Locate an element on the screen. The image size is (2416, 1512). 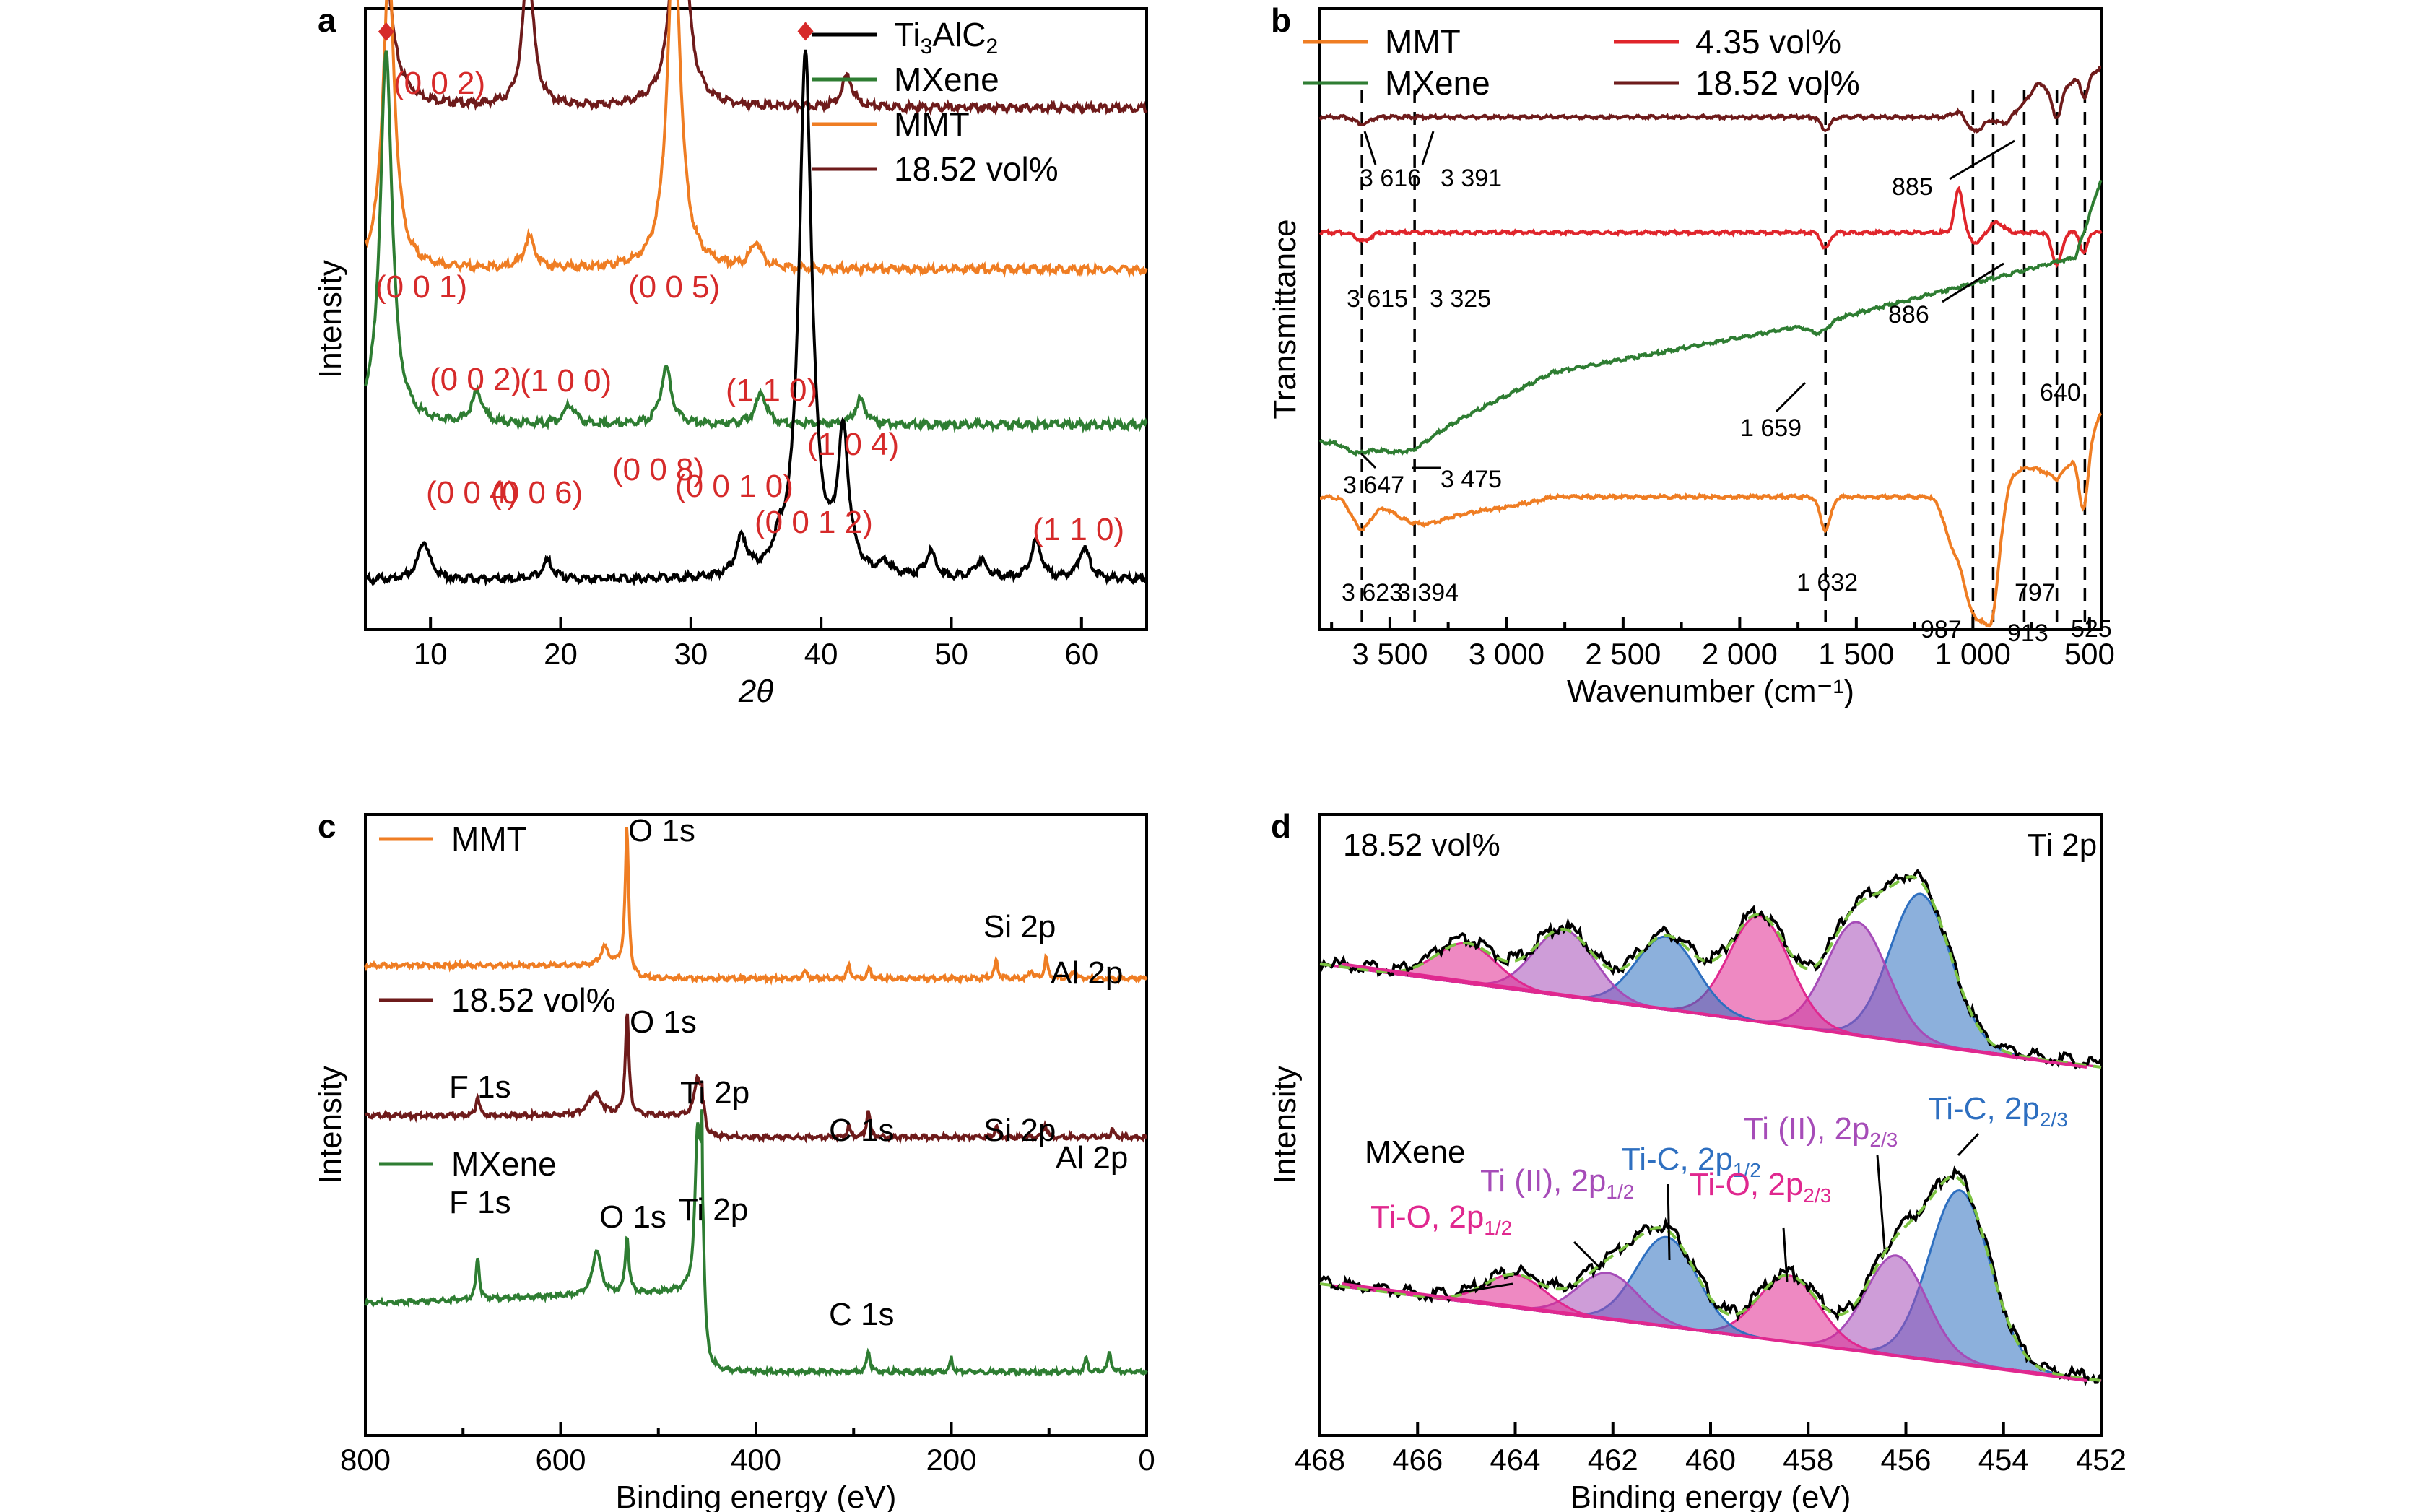
ftir-peak-label: 3 616 is located at coordinates (1390, 178).